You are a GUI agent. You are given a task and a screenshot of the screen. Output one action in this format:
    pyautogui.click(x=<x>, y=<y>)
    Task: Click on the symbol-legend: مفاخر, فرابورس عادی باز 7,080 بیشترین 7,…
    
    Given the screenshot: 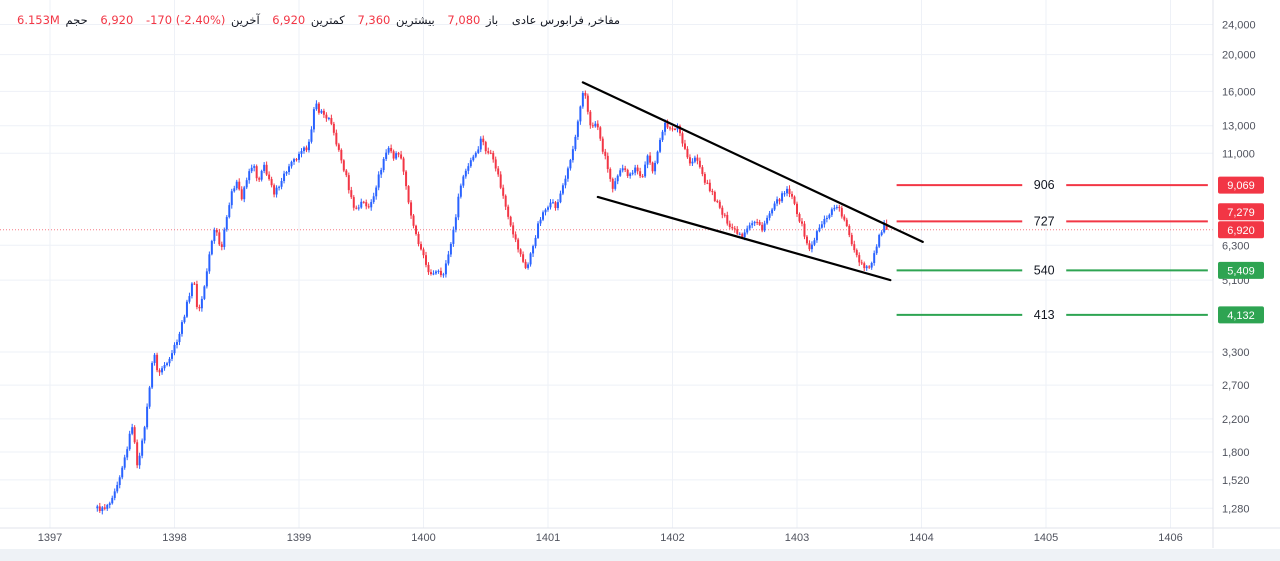 What is the action you would take?
    pyautogui.click(x=314, y=20)
    